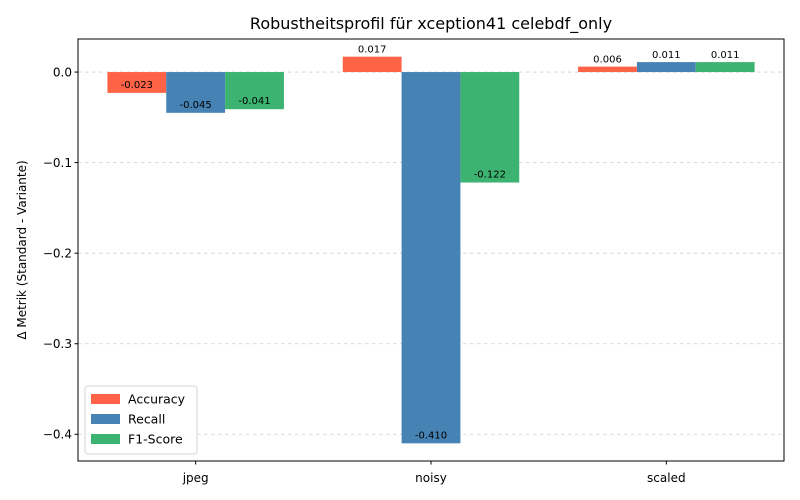  What do you see at coordinates (431, 258) in the screenshot?
I see `bar-recall-noisy` at bounding box center [431, 258].